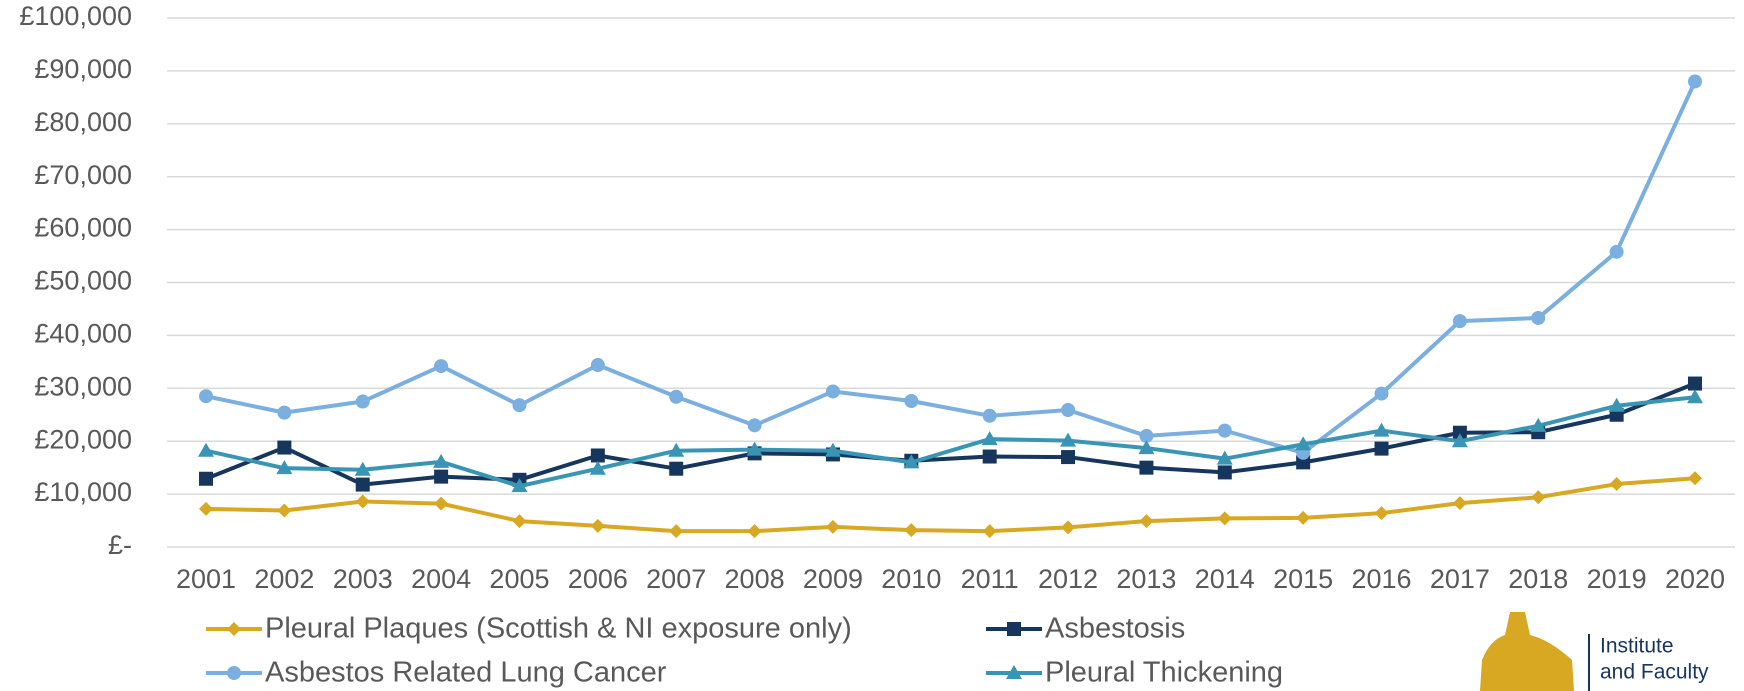 The height and width of the screenshot is (691, 1744). I want to click on x-tick-label: 2019, so click(1617, 579).